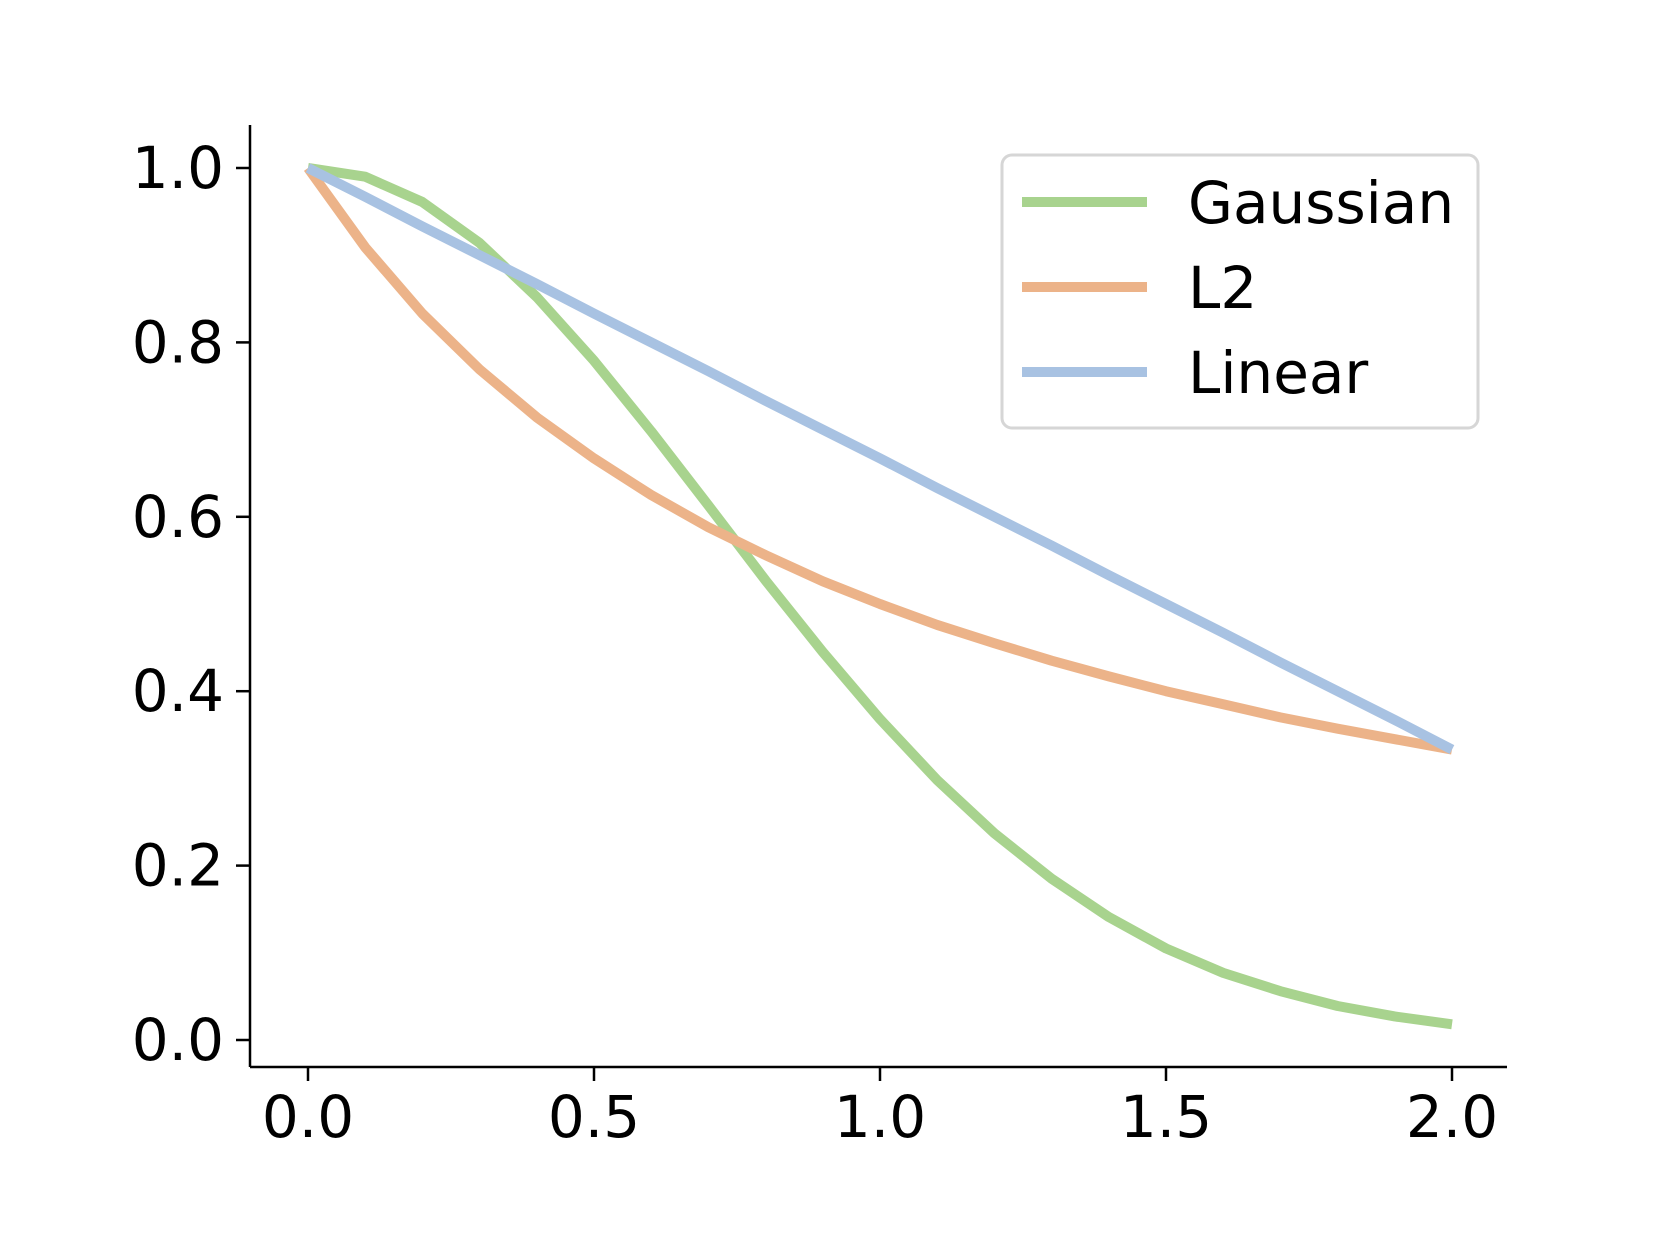  I want to click on legend: Gaussian L2 Linear, so click(1240, 291).